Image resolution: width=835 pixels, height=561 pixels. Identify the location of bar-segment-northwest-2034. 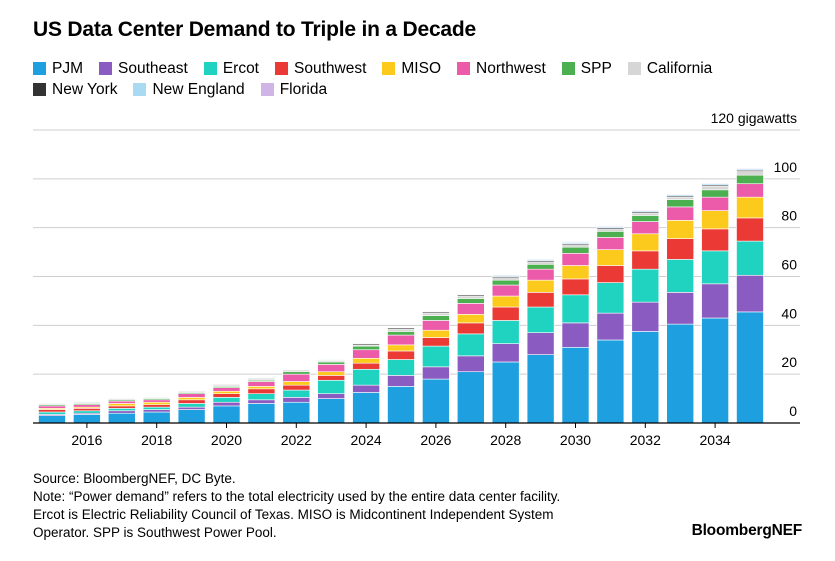
(715, 203).